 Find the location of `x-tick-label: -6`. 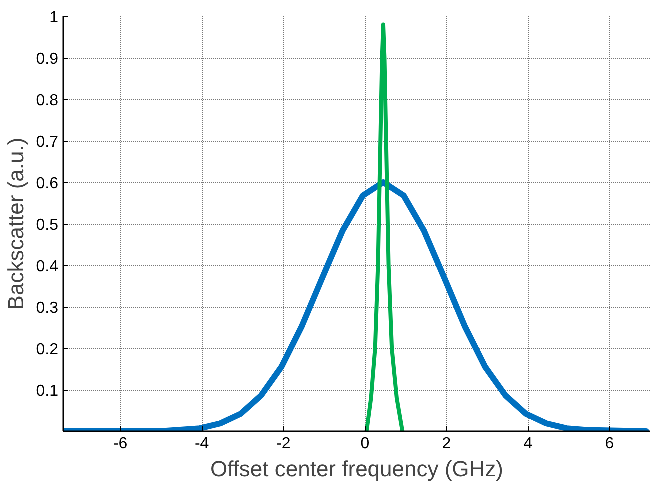

x-tick-label: -6 is located at coordinates (120, 444).